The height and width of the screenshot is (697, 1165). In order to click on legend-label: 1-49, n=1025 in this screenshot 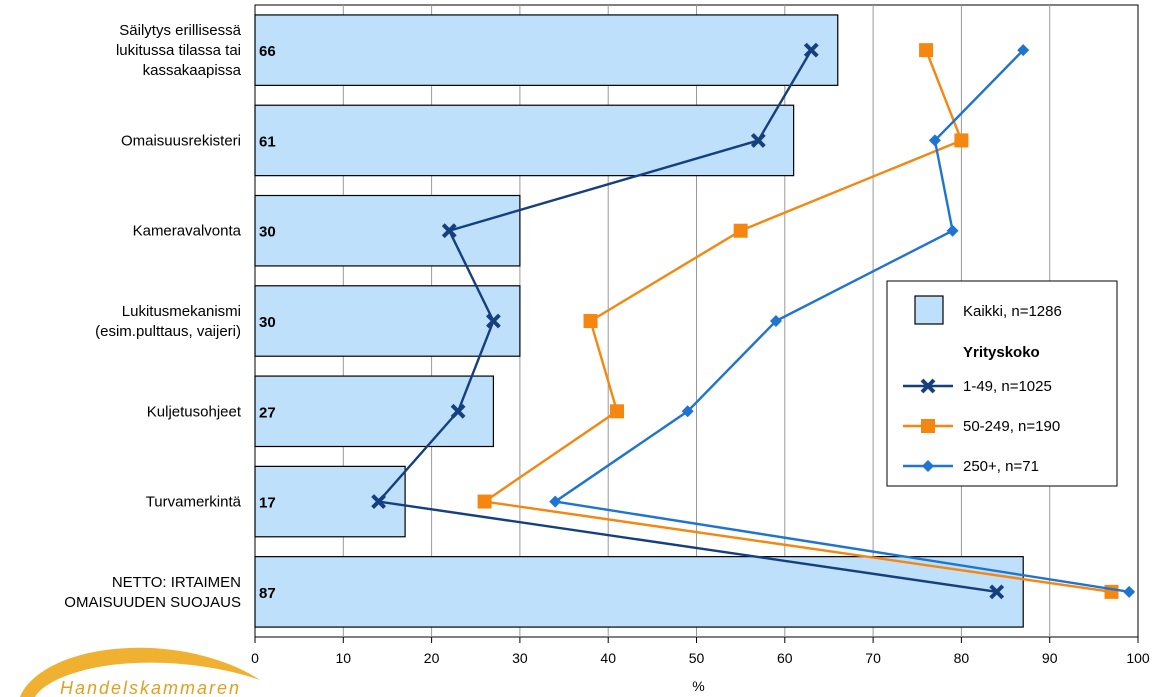, I will do `click(1007, 386)`.